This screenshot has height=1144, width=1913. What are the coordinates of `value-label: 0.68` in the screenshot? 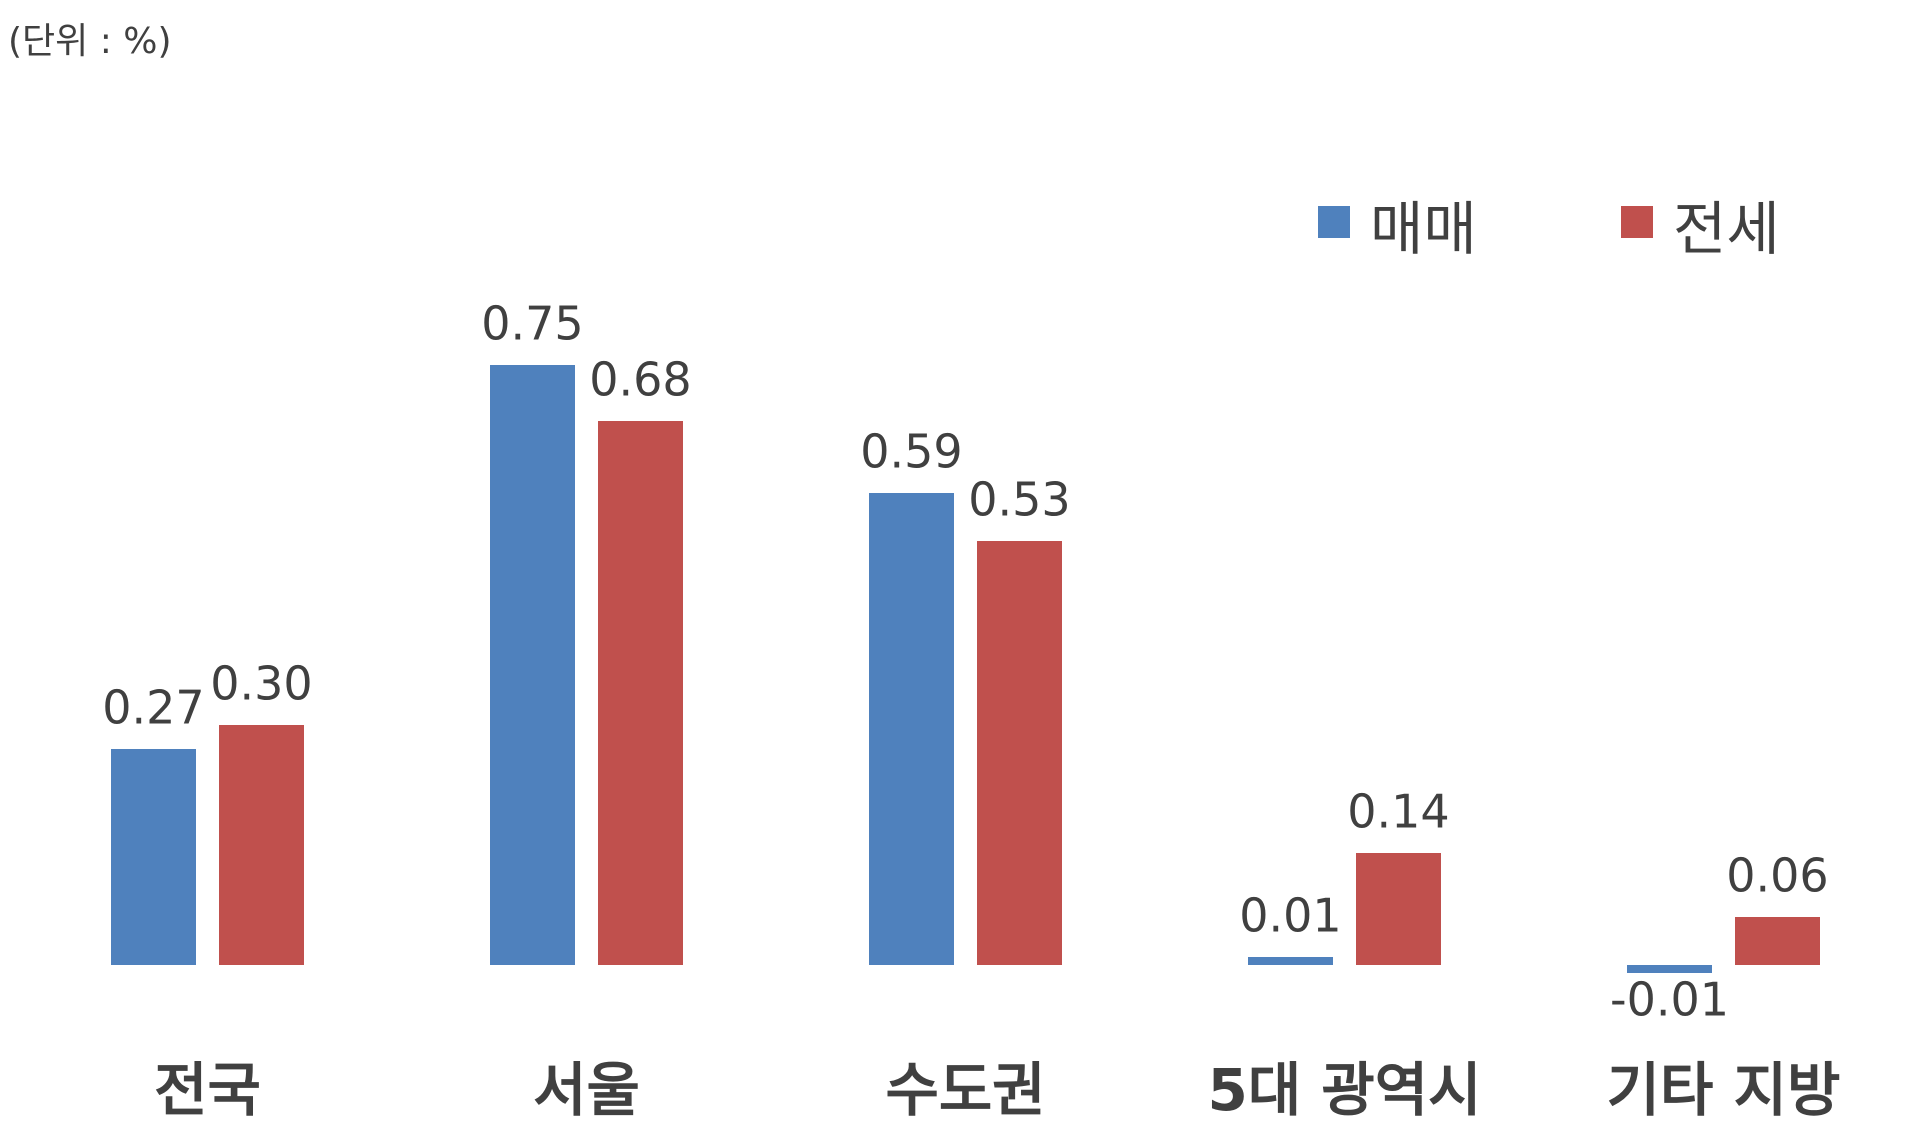 It's located at (640, 380).